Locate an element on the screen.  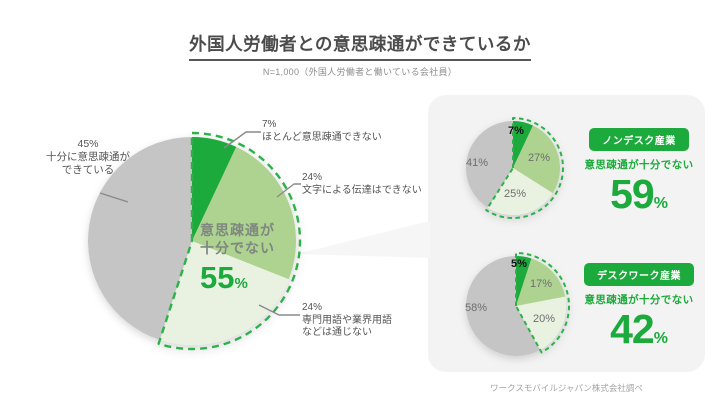
nondesk-value: 59% is located at coordinates (639, 194).